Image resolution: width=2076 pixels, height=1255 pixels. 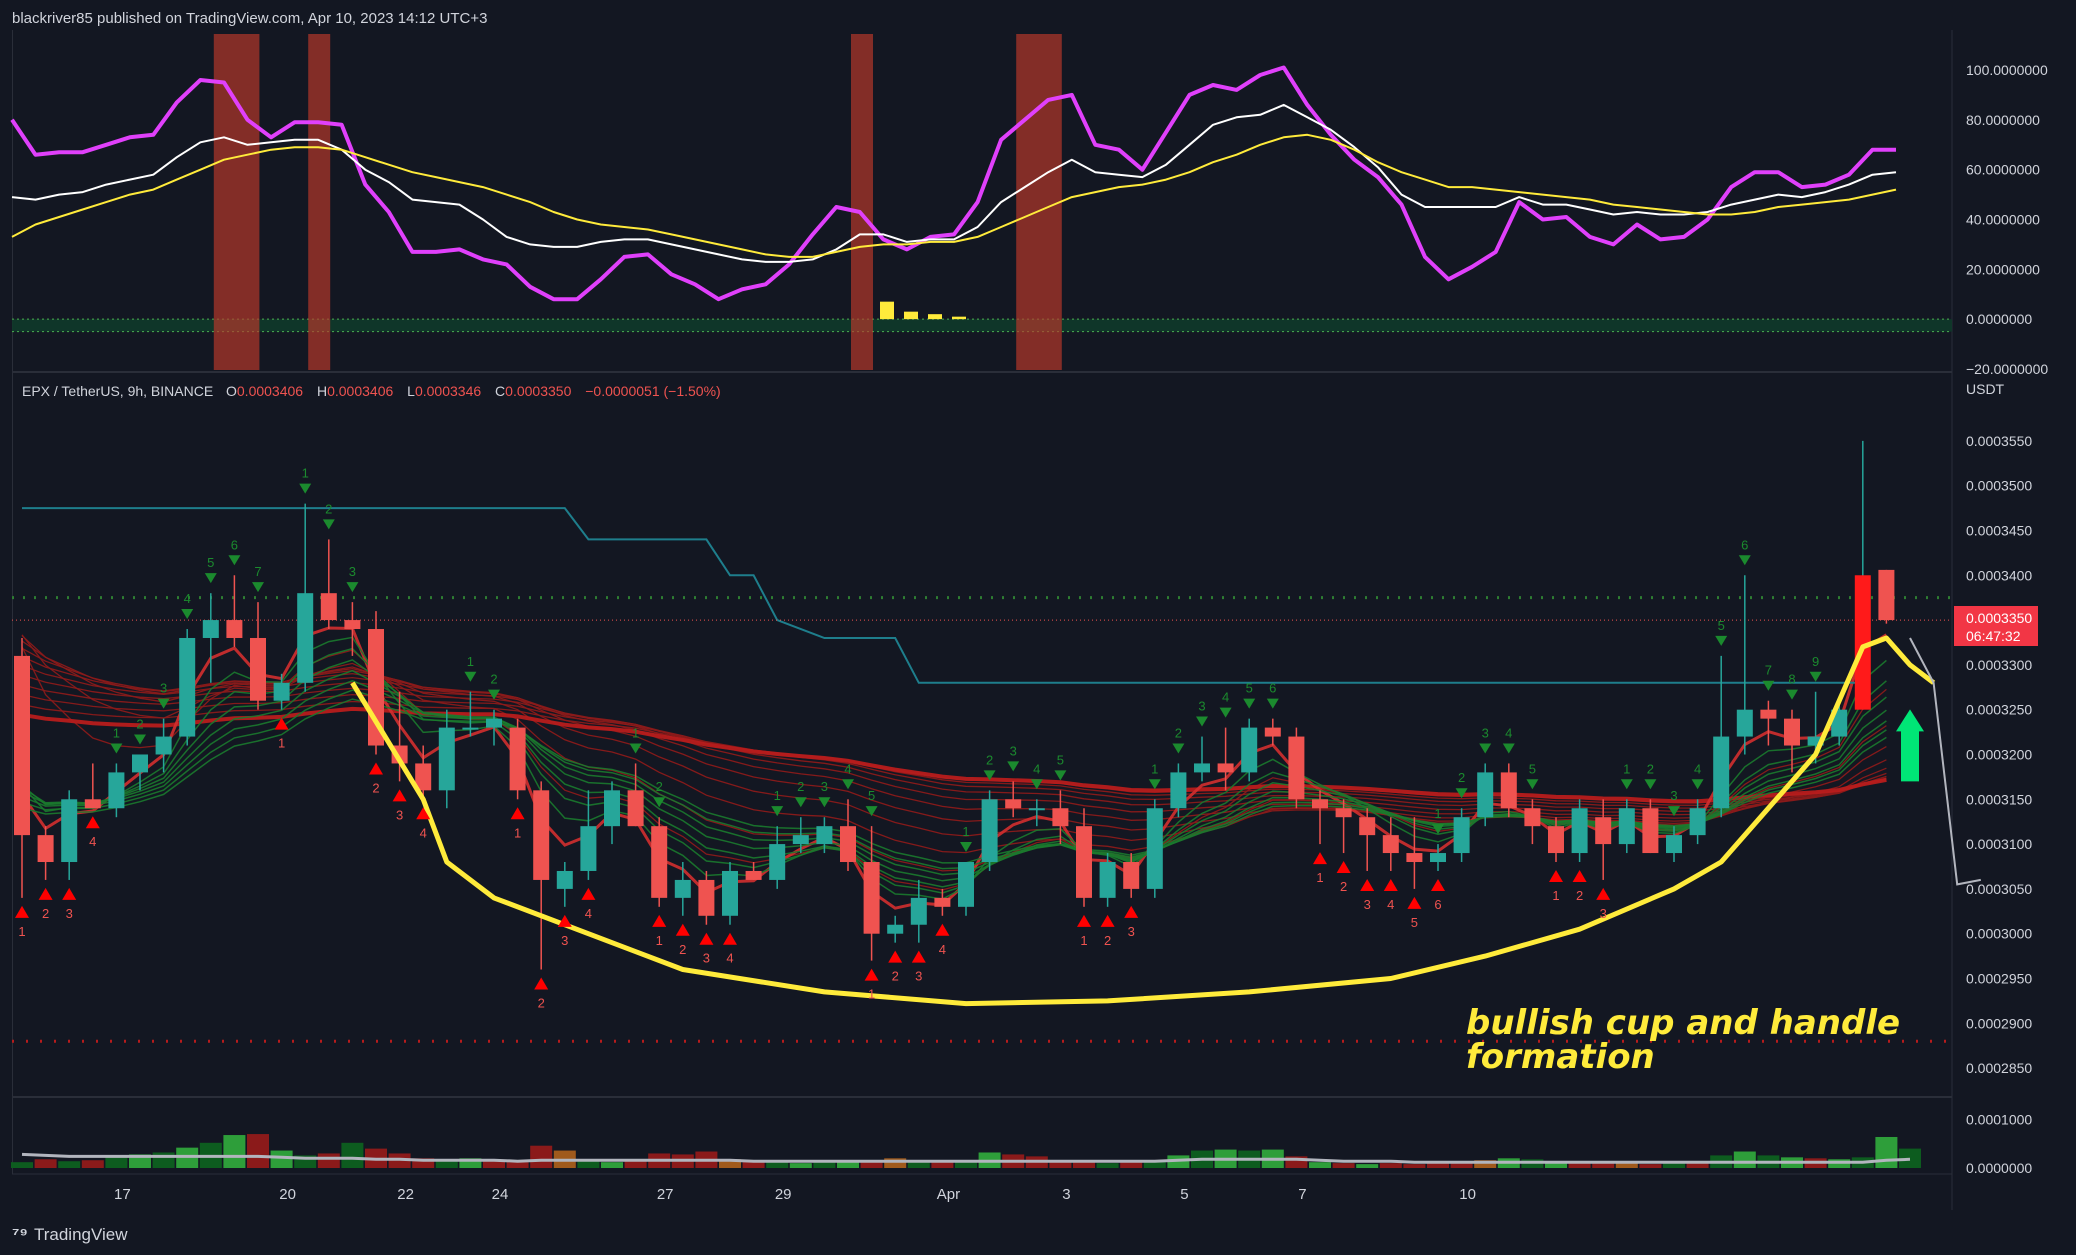 I want to click on pattern-annotation-line1: bullish cup and handle, so click(x=1683, y=1023).